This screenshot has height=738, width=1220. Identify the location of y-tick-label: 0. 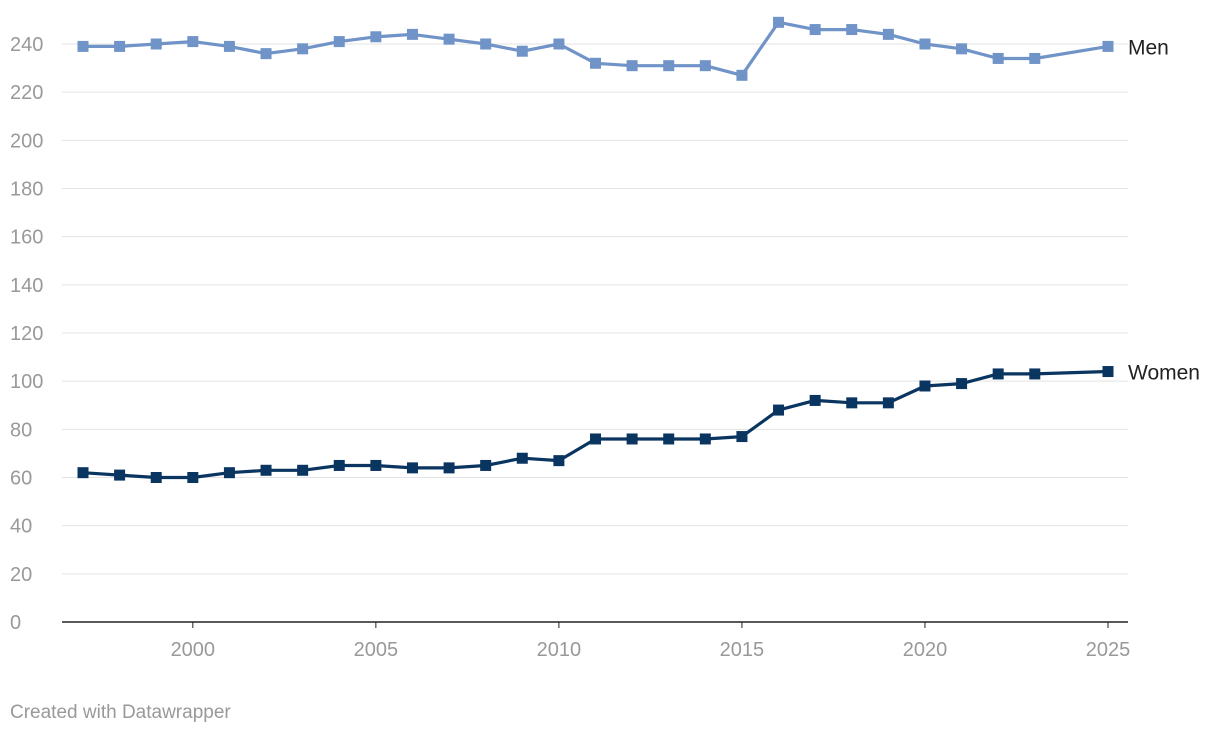
(15, 623).